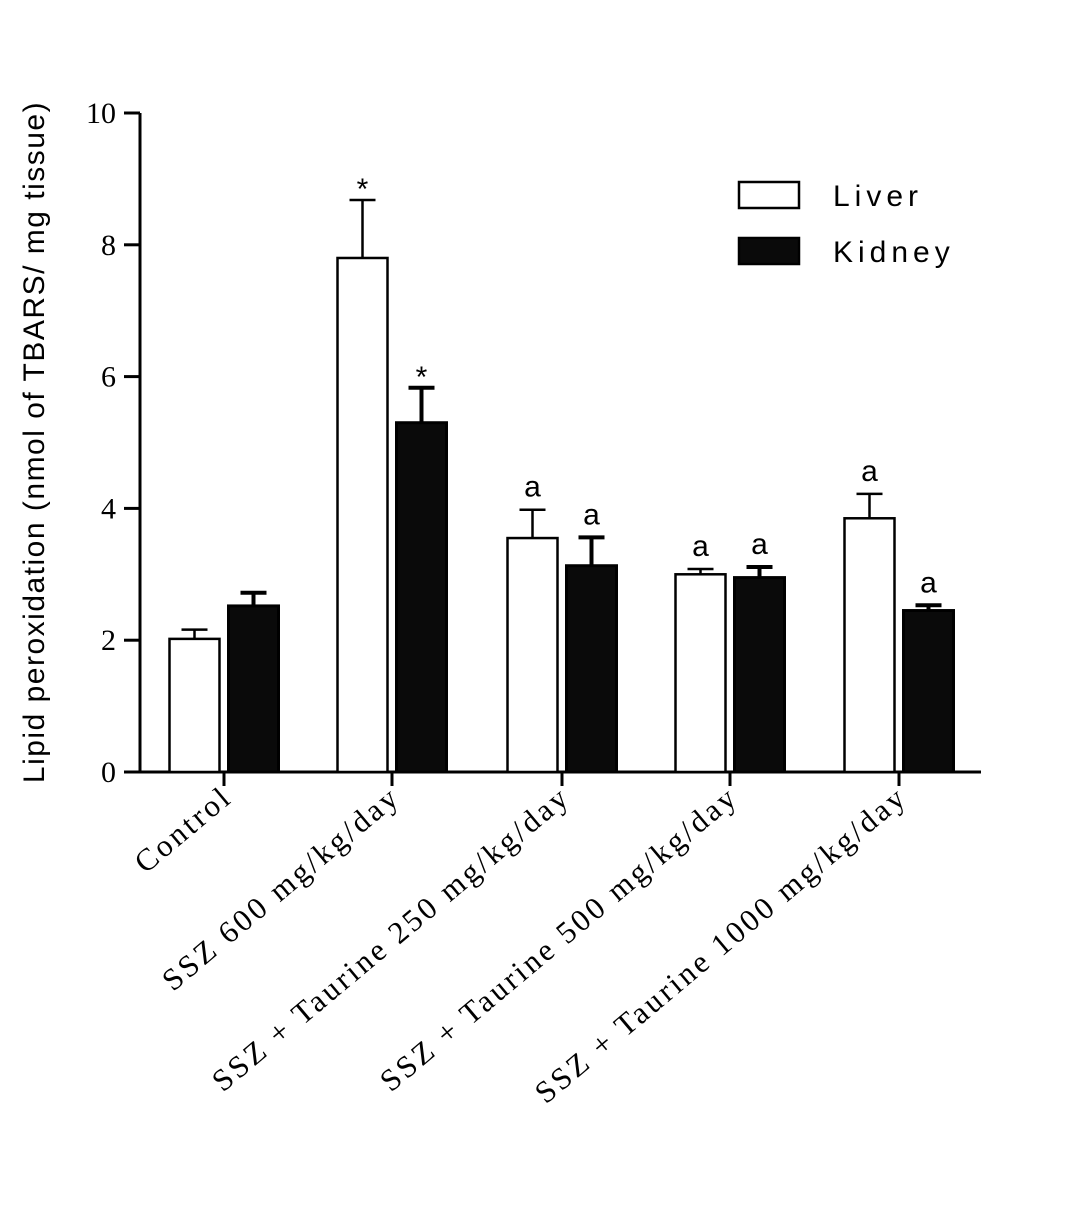  What do you see at coordinates (391, 939) in the screenshot?
I see `x-category-label: SSZ + Taurine 250 mg/kg/day` at bounding box center [391, 939].